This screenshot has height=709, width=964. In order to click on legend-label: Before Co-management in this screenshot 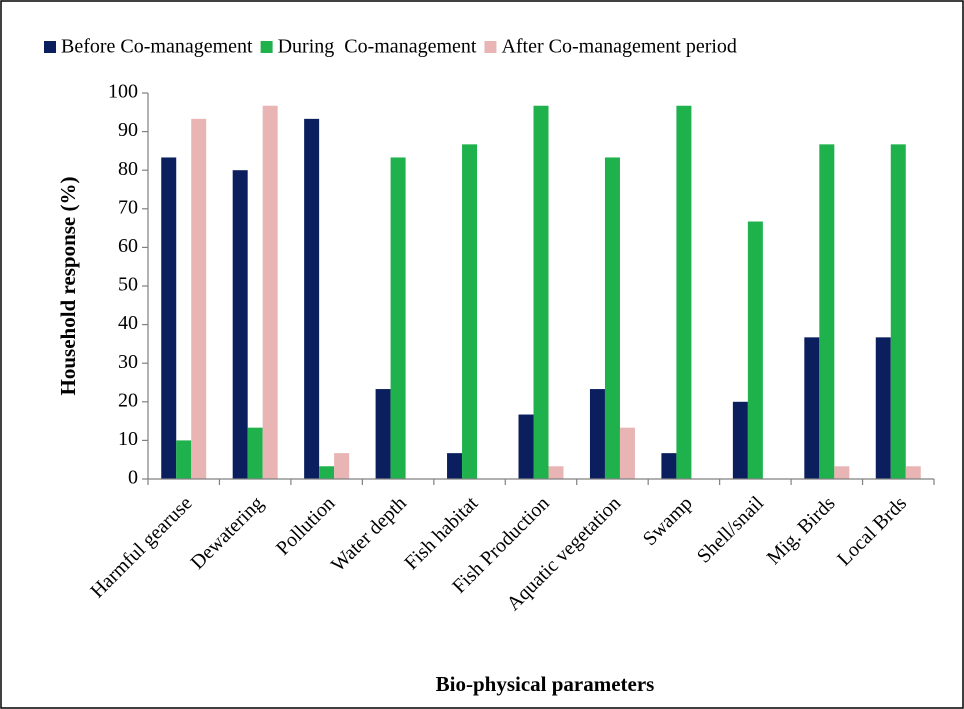, I will do `click(157, 47)`.